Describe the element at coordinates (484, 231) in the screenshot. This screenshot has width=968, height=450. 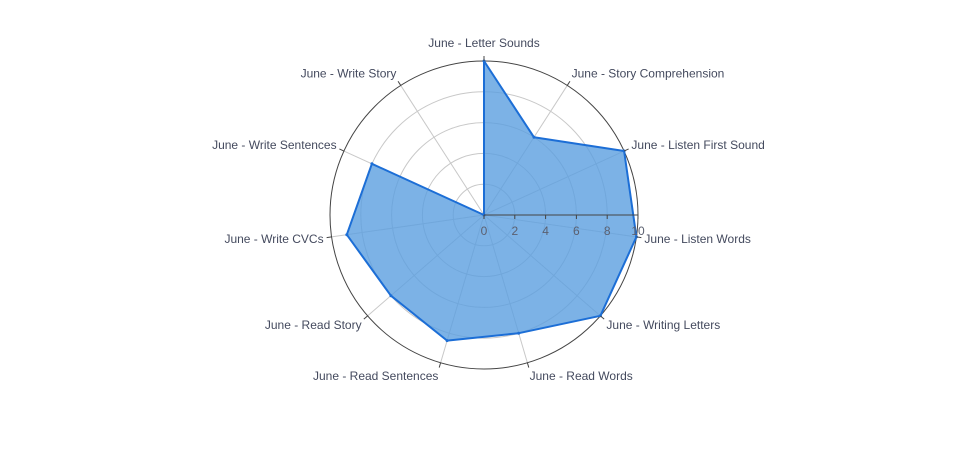
I see `radial-tick-label: 0` at that location.